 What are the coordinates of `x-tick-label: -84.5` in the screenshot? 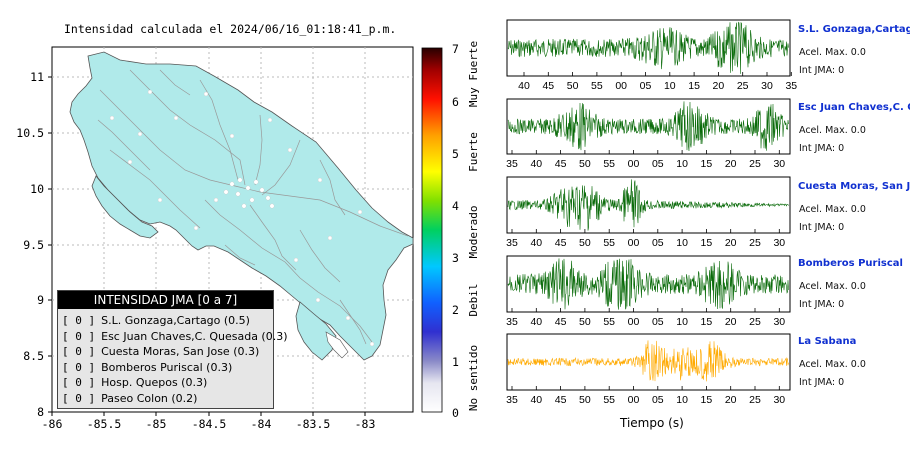 It's located at (209, 424).